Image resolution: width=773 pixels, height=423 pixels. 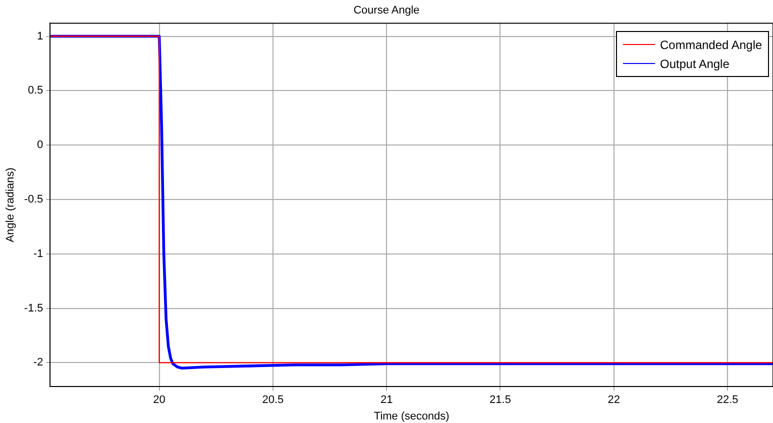 I want to click on x-tick-label: 20.5, so click(x=273, y=400).